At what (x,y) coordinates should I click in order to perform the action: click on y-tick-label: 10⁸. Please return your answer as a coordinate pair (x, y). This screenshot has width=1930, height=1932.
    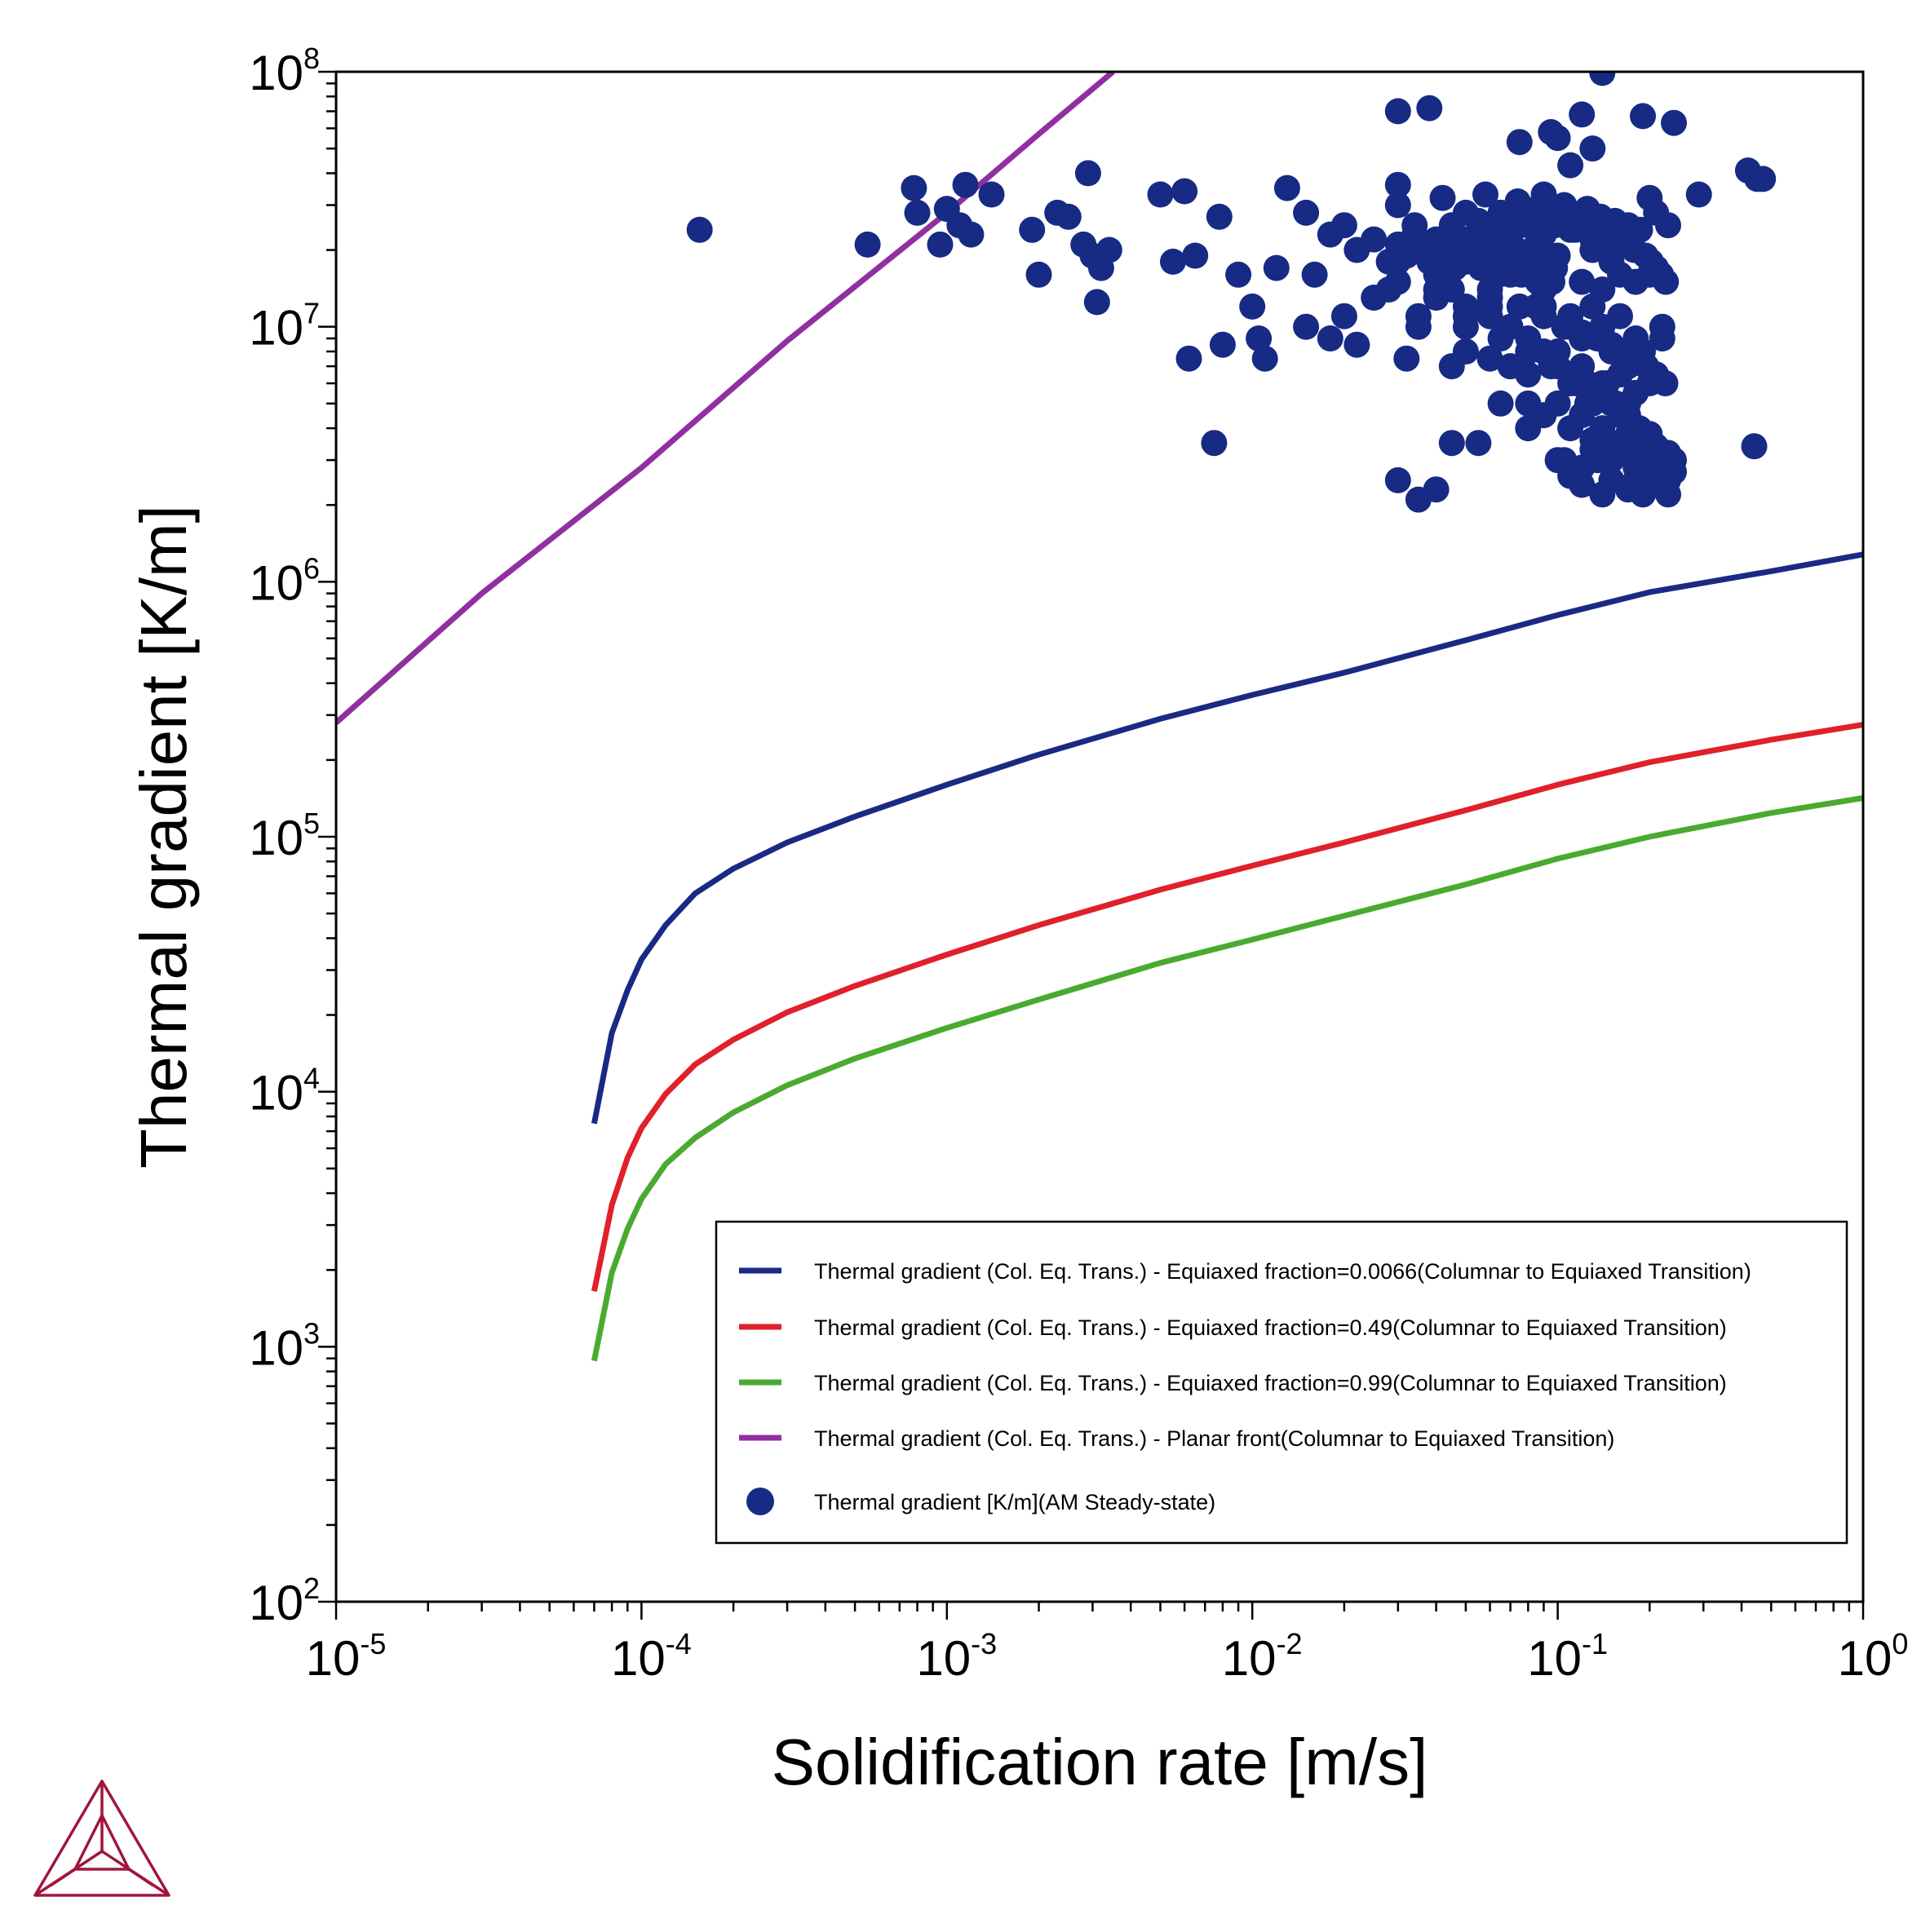
    Looking at the image, I should click on (284, 71).